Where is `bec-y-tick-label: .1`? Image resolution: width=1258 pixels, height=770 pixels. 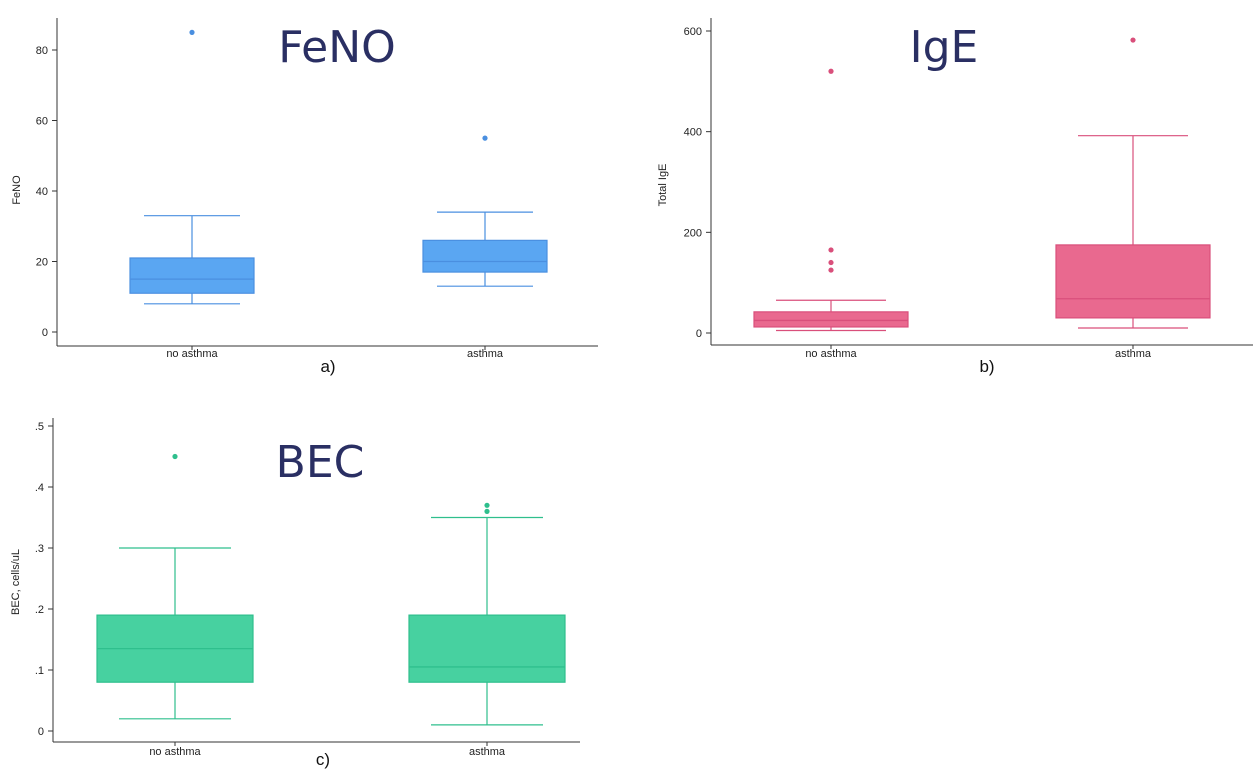 bec-y-tick-label: .1 is located at coordinates (39, 671).